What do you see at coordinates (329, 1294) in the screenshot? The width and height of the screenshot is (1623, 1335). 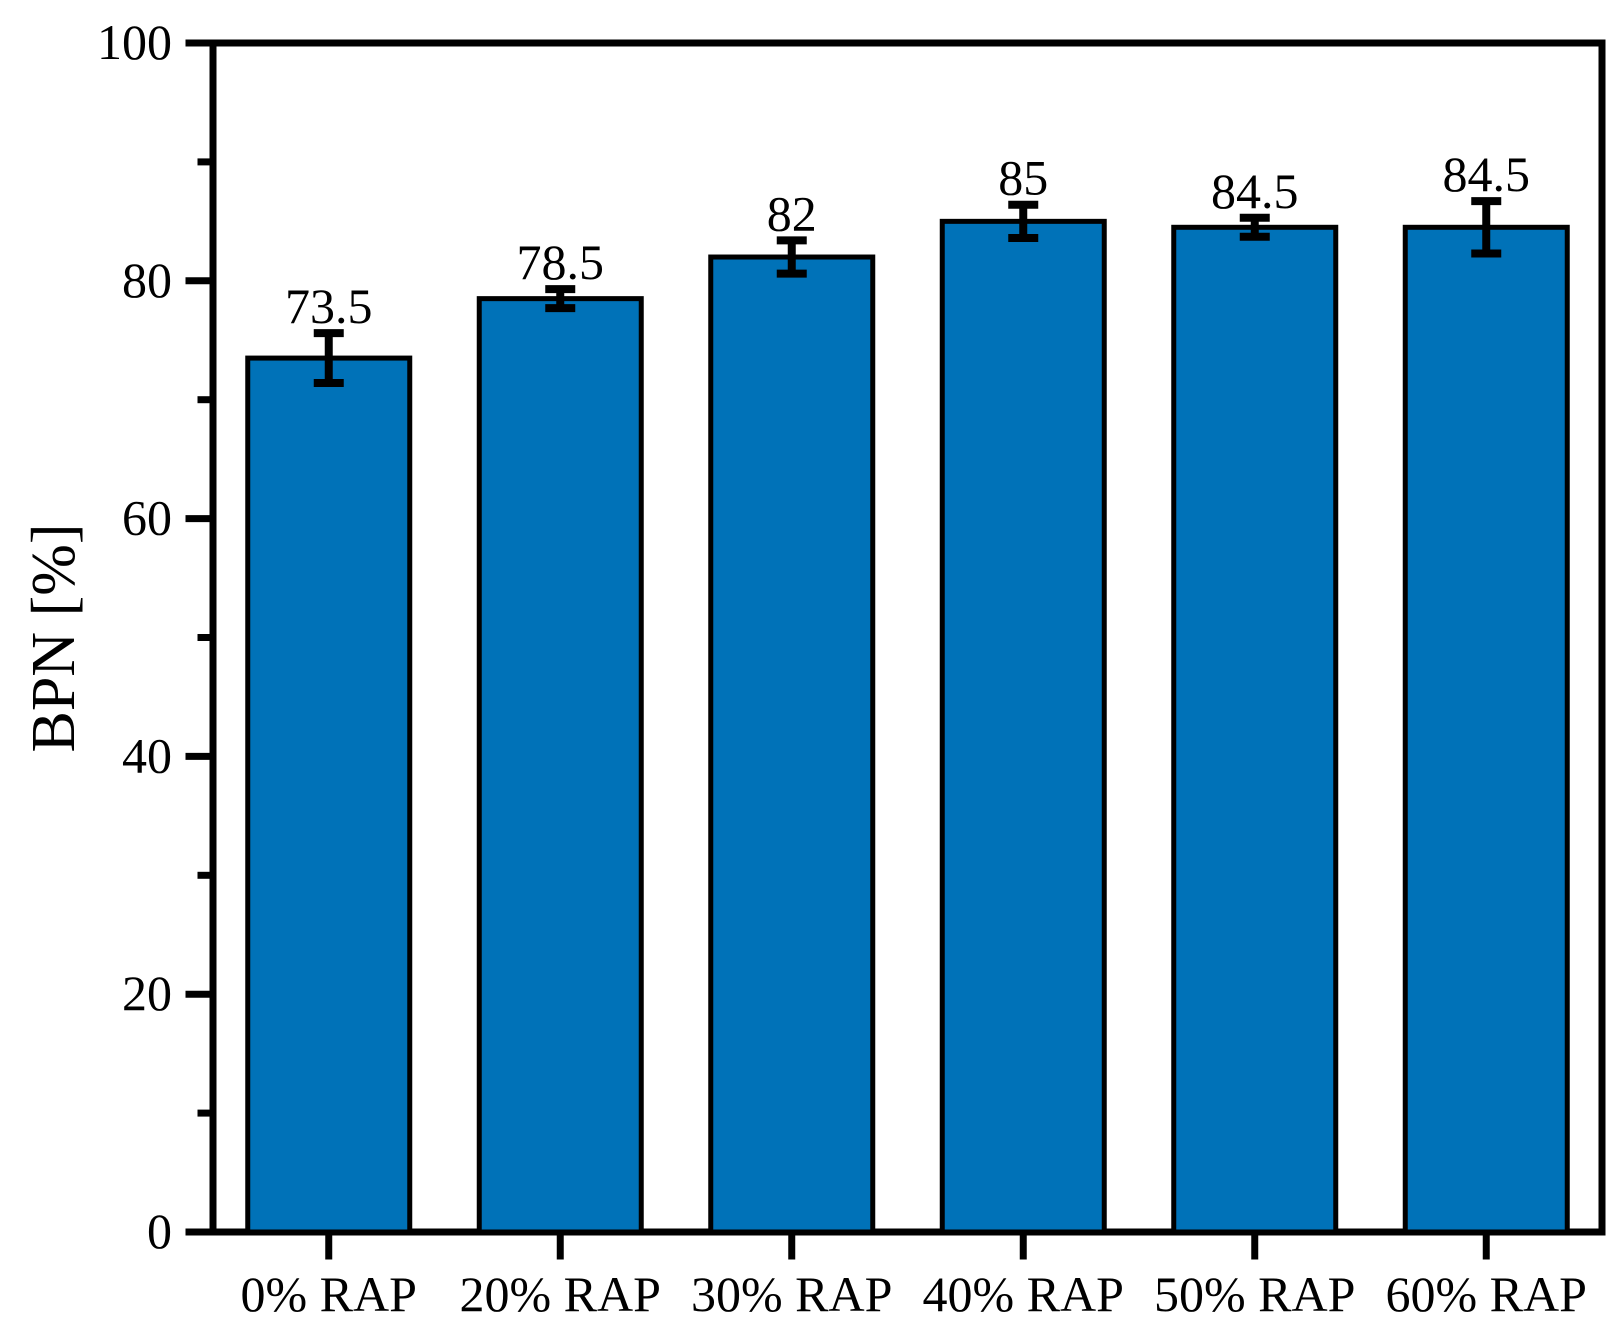 I see `x-category-label: 0% RAP` at bounding box center [329, 1294].